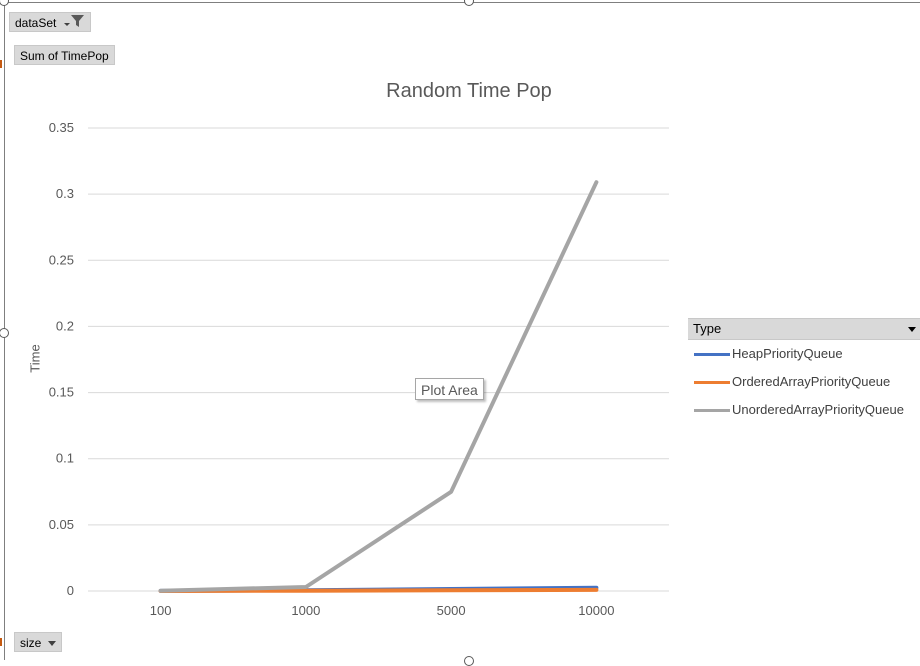 This screenshot has height=666, width=920. What do you see at coordinates (74, 24) in the screenshot?
I see `filter-icon` at bounding box center [74, 24].